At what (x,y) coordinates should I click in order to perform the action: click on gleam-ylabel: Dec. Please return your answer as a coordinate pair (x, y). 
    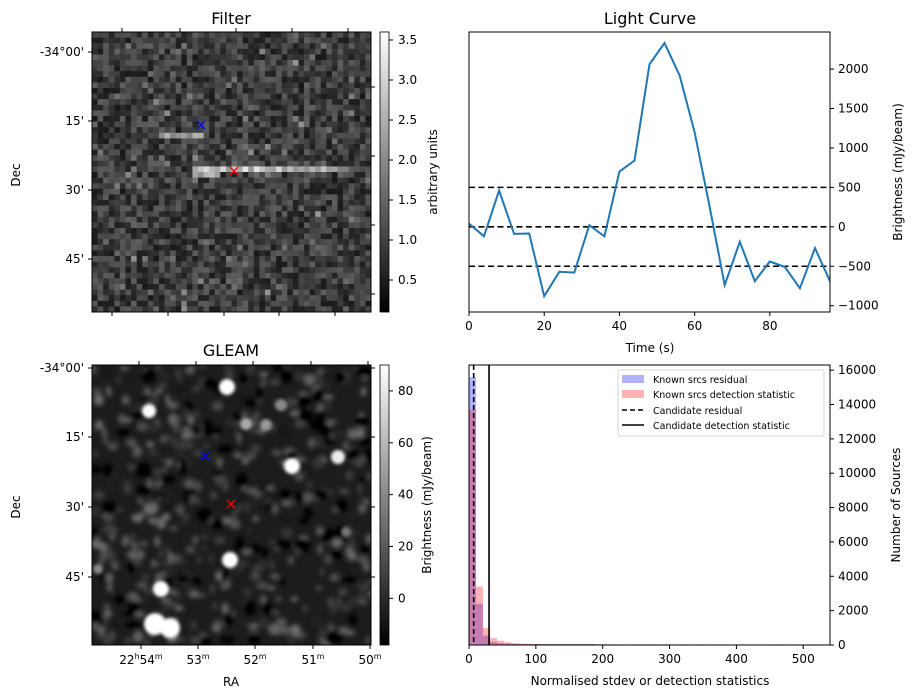
    Looking at the image, I should click on (16, 506).